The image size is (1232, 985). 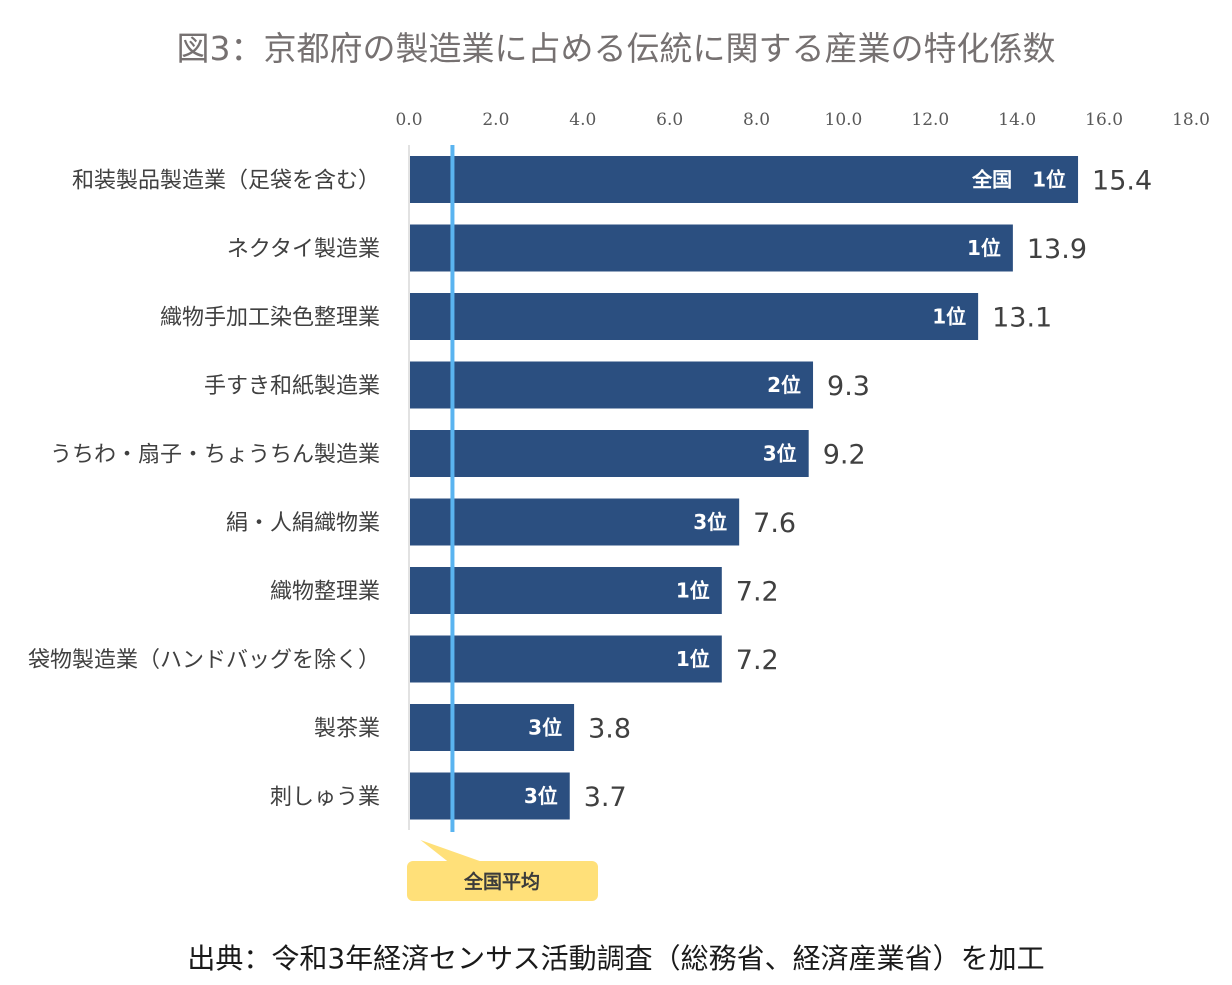 What do you see at coordinates (325, 592) in the screenshot?
I see `category-label: 織物整理業` at bounding box center [325, 592].